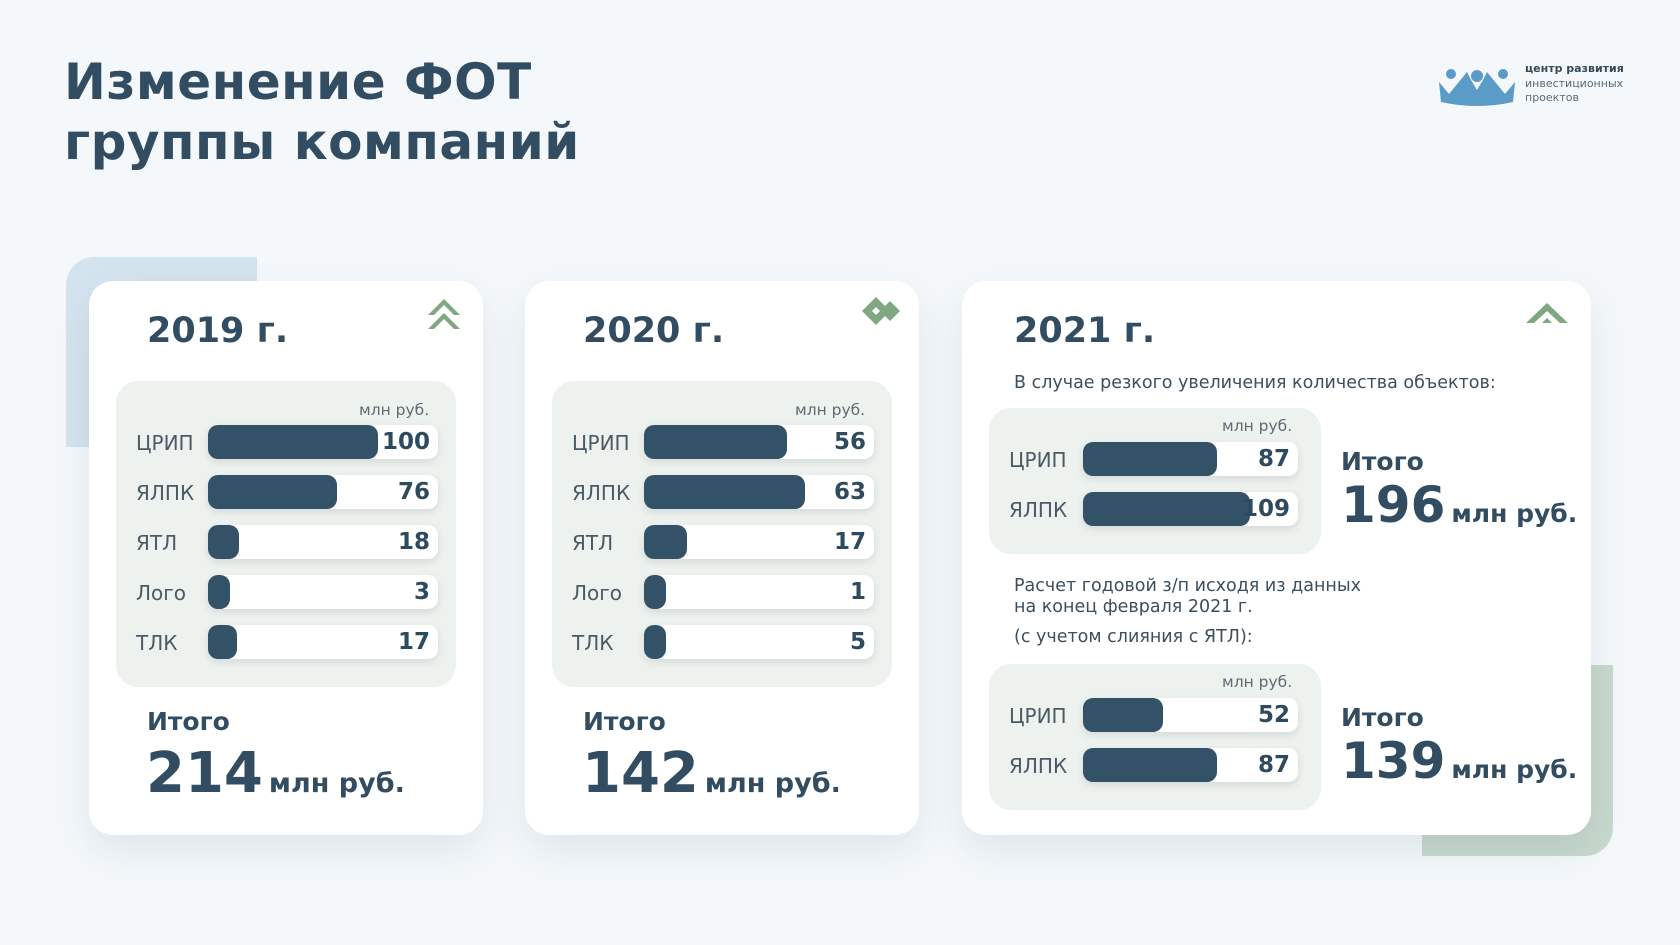  I want to click on bar-value-label: 76, so click(413, 492).